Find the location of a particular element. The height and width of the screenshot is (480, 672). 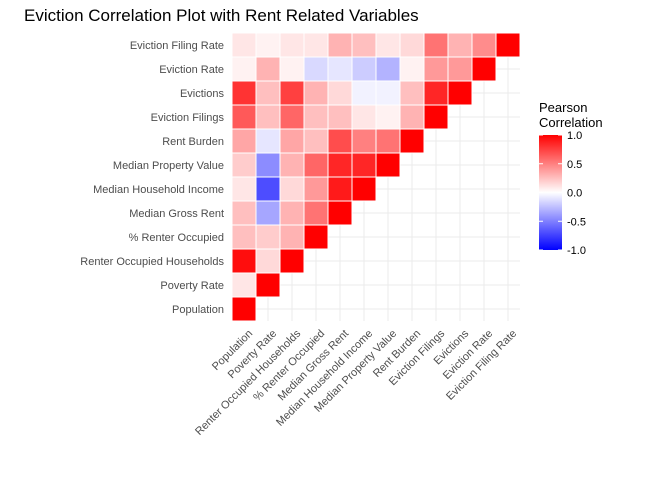

legend-title-line-1: Pearson is located at coordinates (563, 107).